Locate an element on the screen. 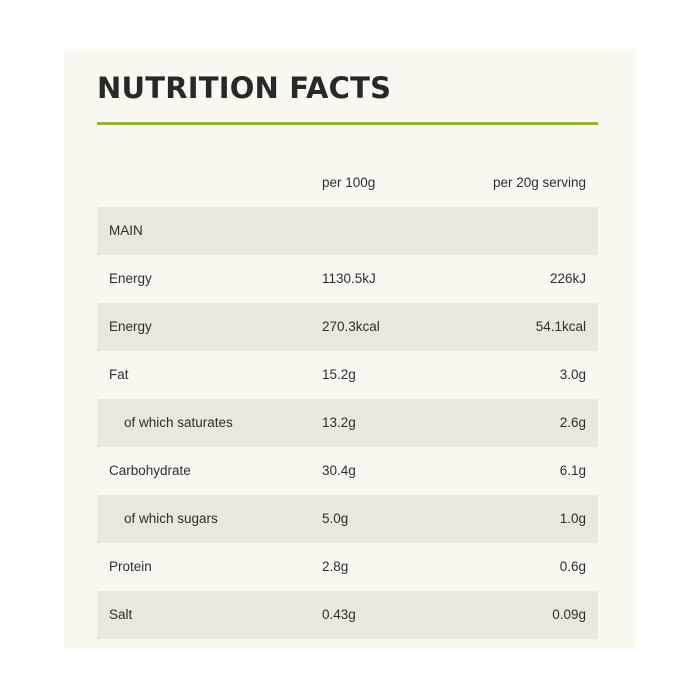 The width and height of the screenshot is (700, 700). value-per-serving: 2.6g is located at coordinates (572, 422).